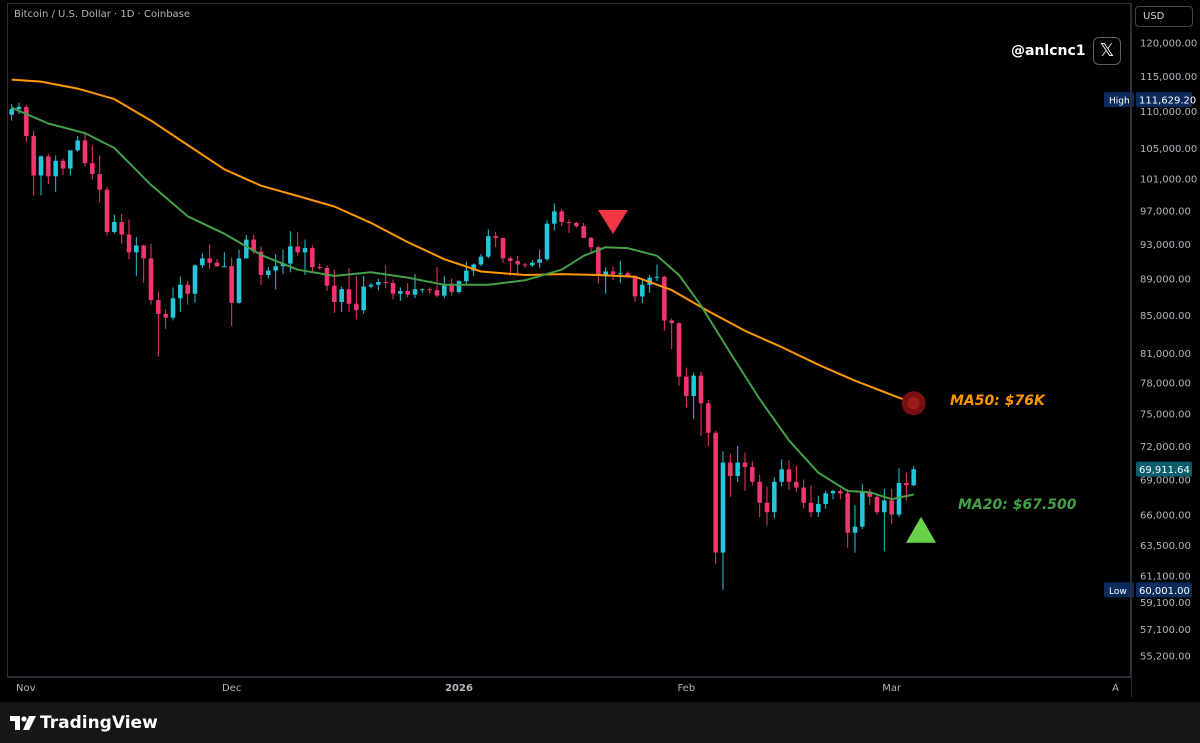  What do you see at coordinates (459, 688) in the screenshot?
I see `time-tick-label: 2026` at bounding box center [459, 688].